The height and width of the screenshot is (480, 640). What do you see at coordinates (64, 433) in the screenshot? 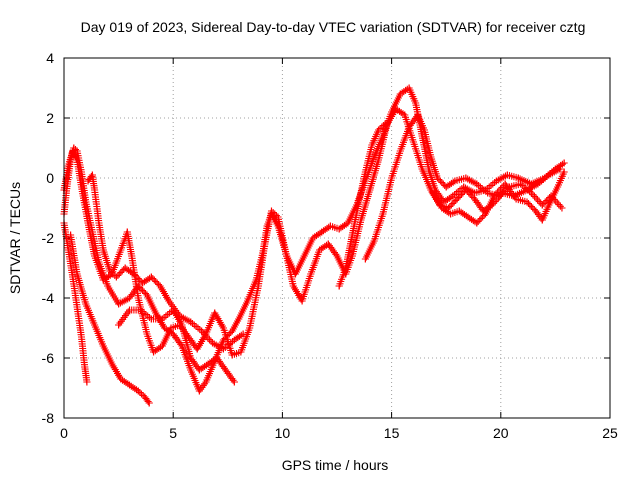
I see `x-tick-label: 0` at bounding box center [64, 433].